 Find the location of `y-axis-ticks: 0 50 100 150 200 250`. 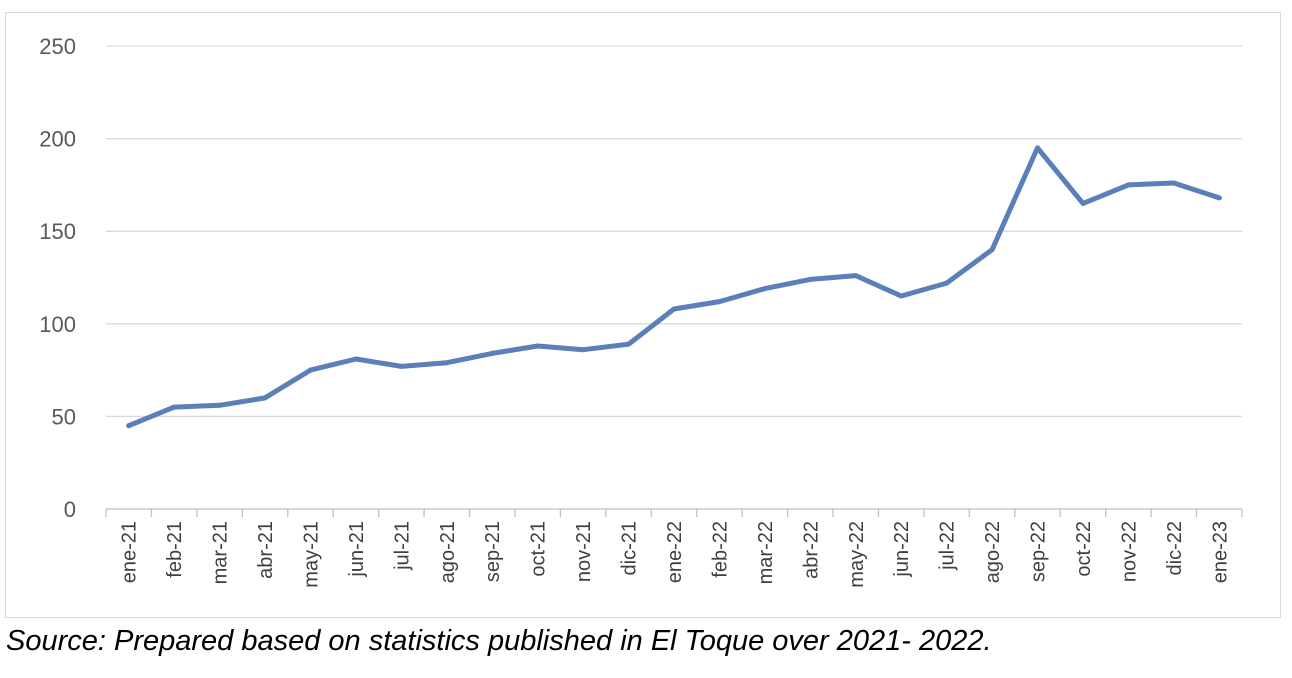

y-axis-ticks: 0 50 100 150 200 250 is located at coordinates (57, 278).